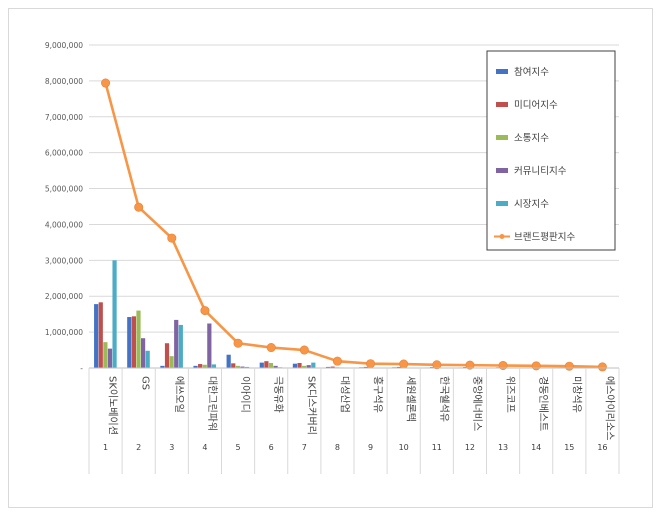  What do you see at coordinates (204, 447) in the screenshot?
I see `x-index-label: 4` at bounding box center [204, 447].